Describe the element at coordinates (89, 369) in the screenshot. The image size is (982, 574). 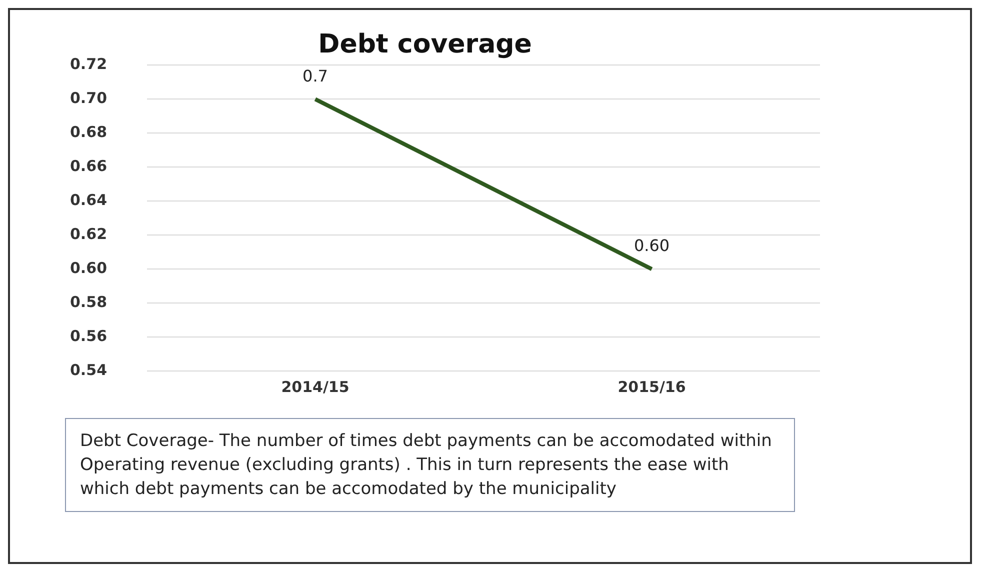
I see `y-tick-label: 0.54` at that location.